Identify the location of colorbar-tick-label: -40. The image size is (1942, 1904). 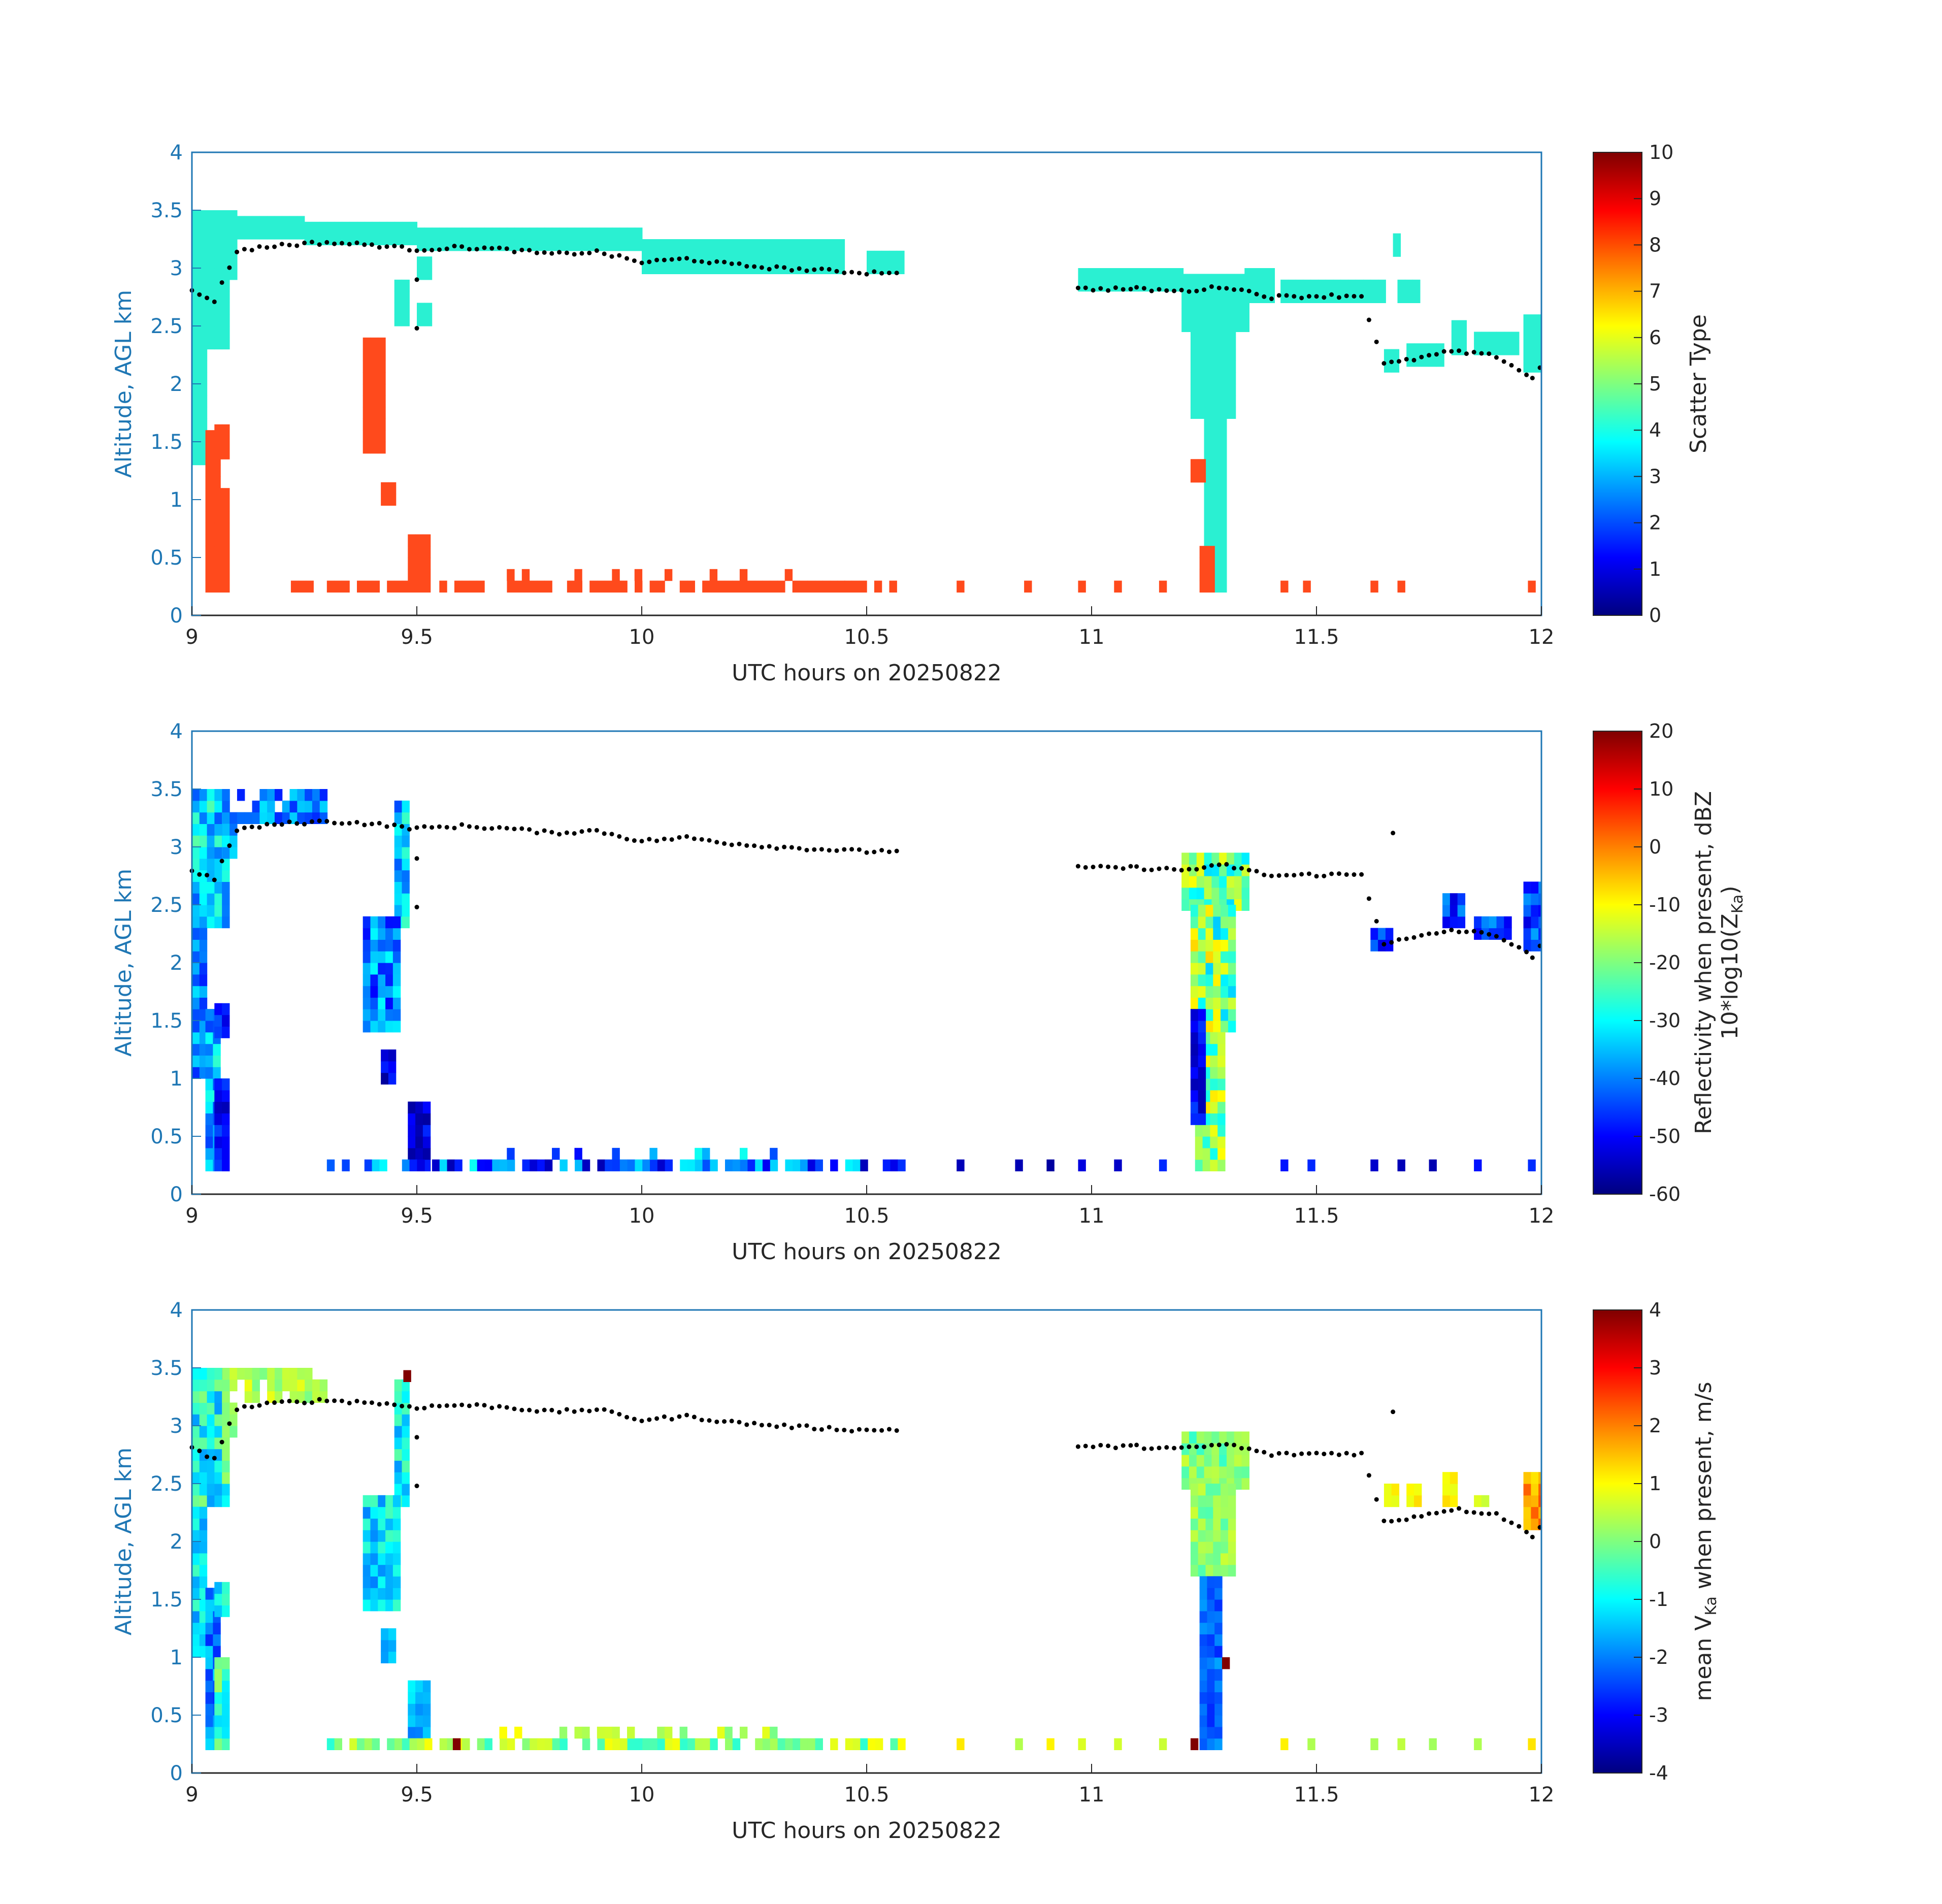
(1665, 1079).